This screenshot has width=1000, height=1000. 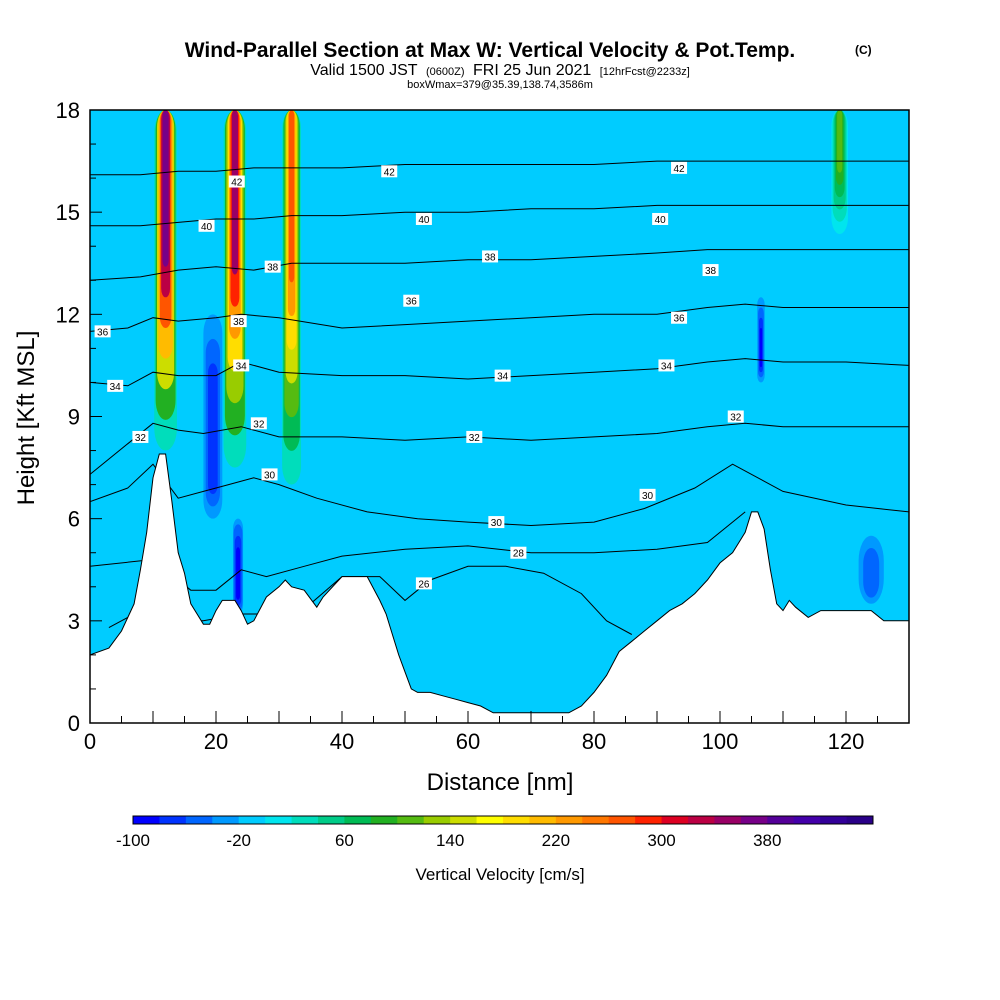 What do you see at coordinates (497, 732) in the screenshot?
I see `x-axis: 0 20 40 60 80 100 120` at bounding box center [497, 732].